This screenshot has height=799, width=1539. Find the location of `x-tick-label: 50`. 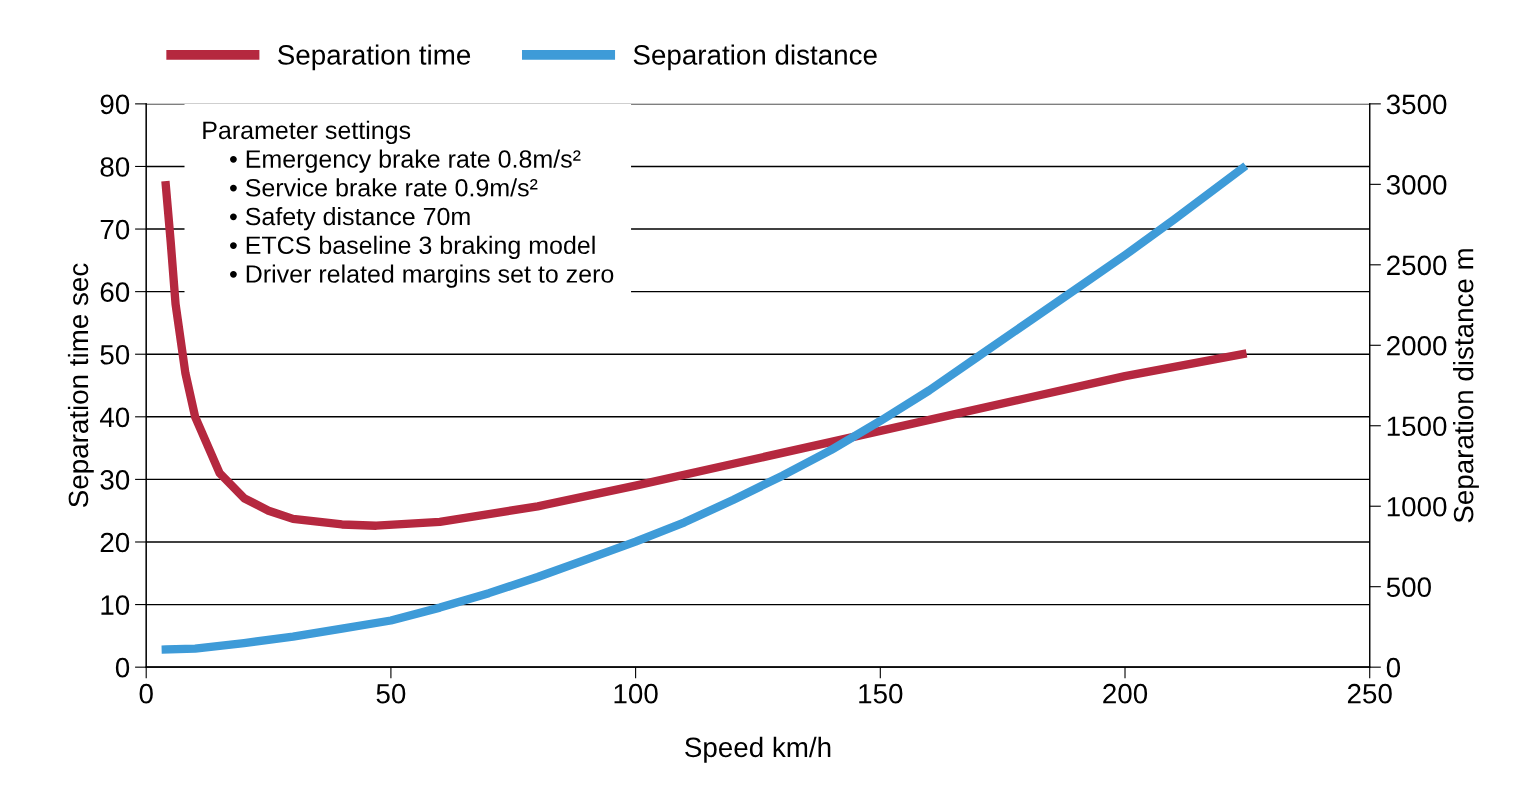

x-tick-label: 50 is located at coordinates (391, 693).